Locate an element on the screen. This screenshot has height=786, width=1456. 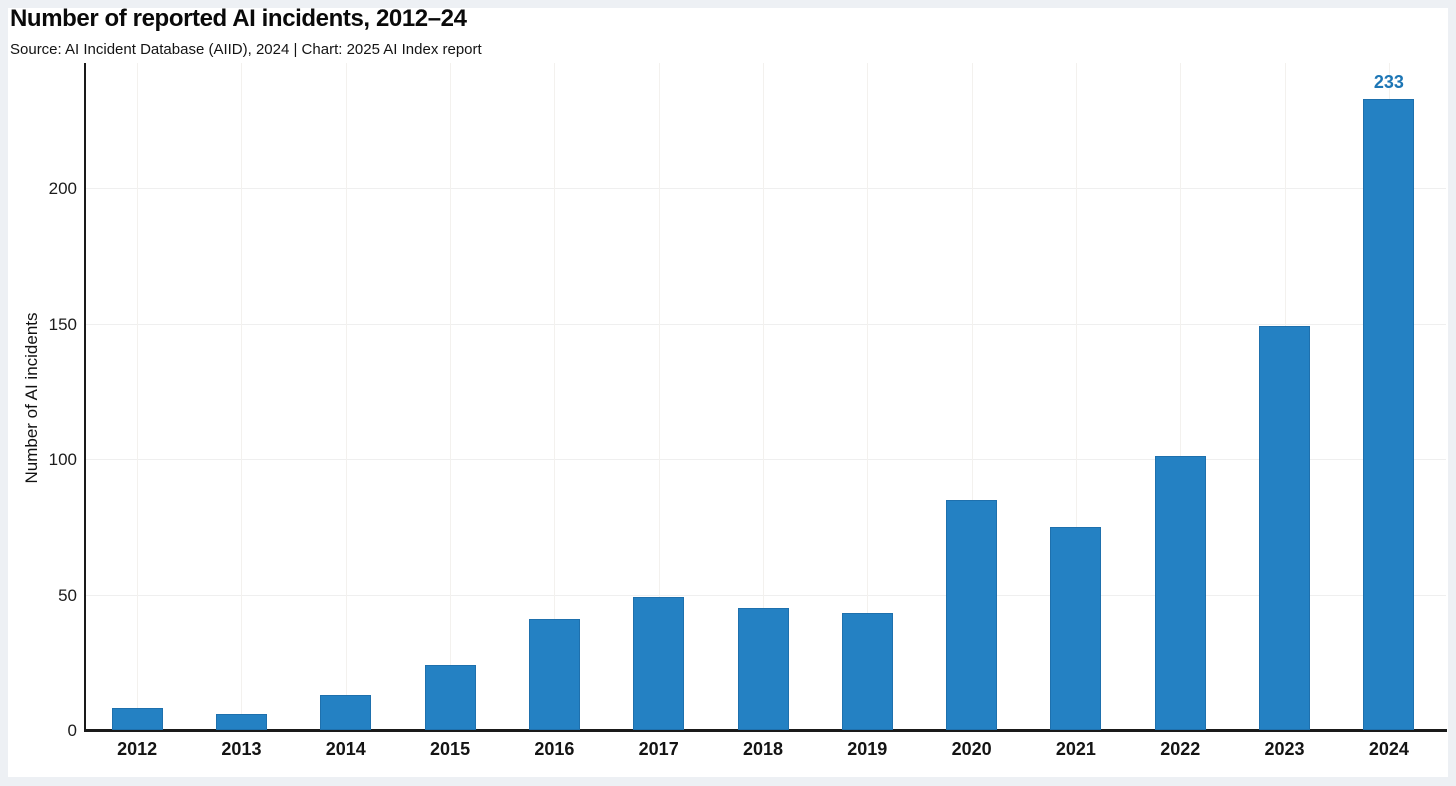
x-tick-label-2019: 2019 is located at coordinates (867, 749).